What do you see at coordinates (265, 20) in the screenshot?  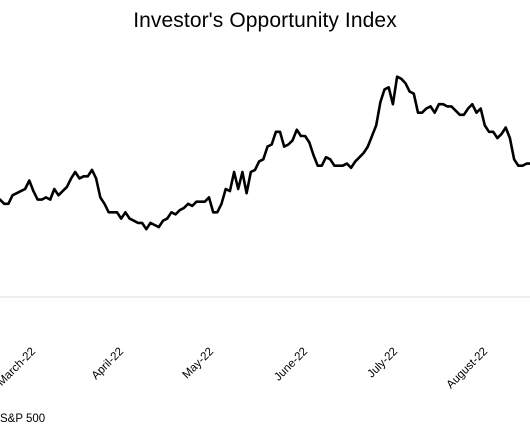 I see `chart-title: Investor's Opportunity Index` at bounding box center [265, 20].